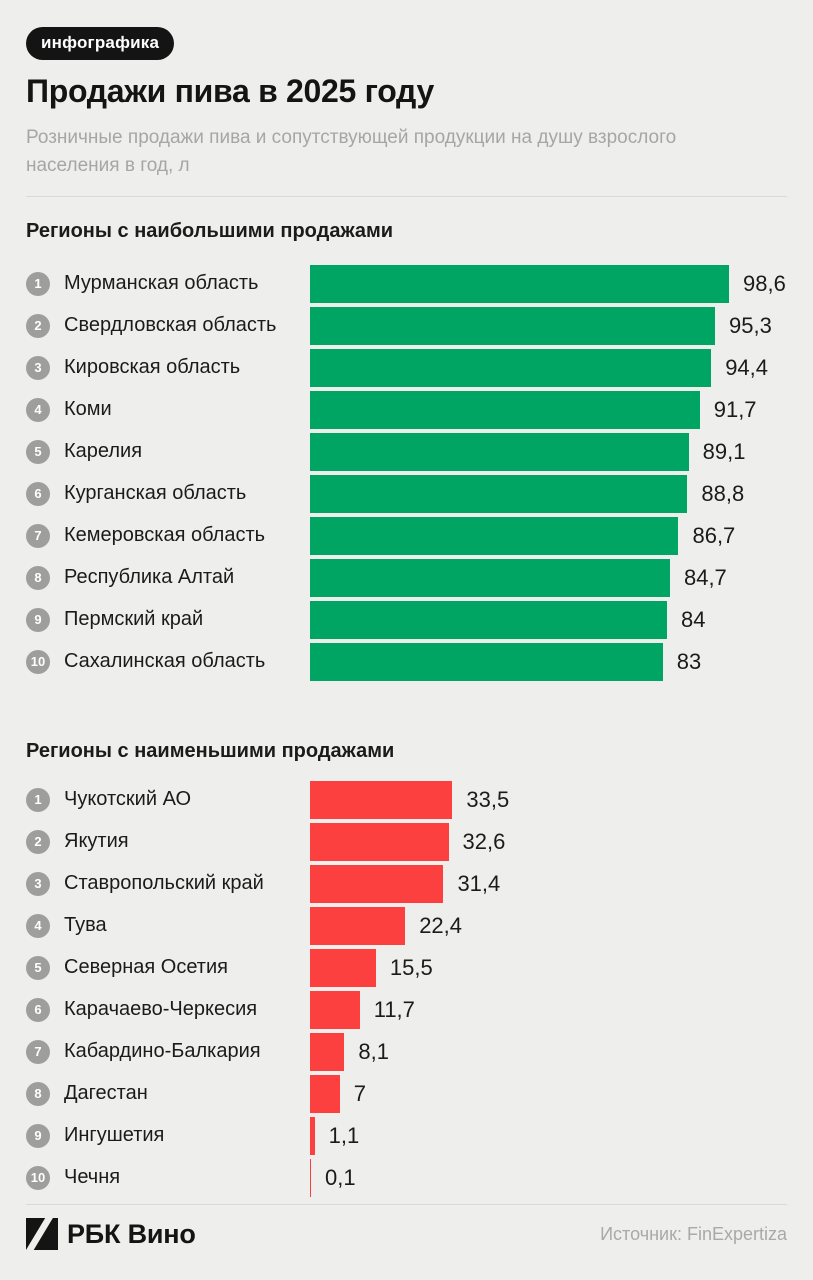 The height and width of the screenshot is (1280, 813). I want to click on value-label: 7, so click(359, 1093).